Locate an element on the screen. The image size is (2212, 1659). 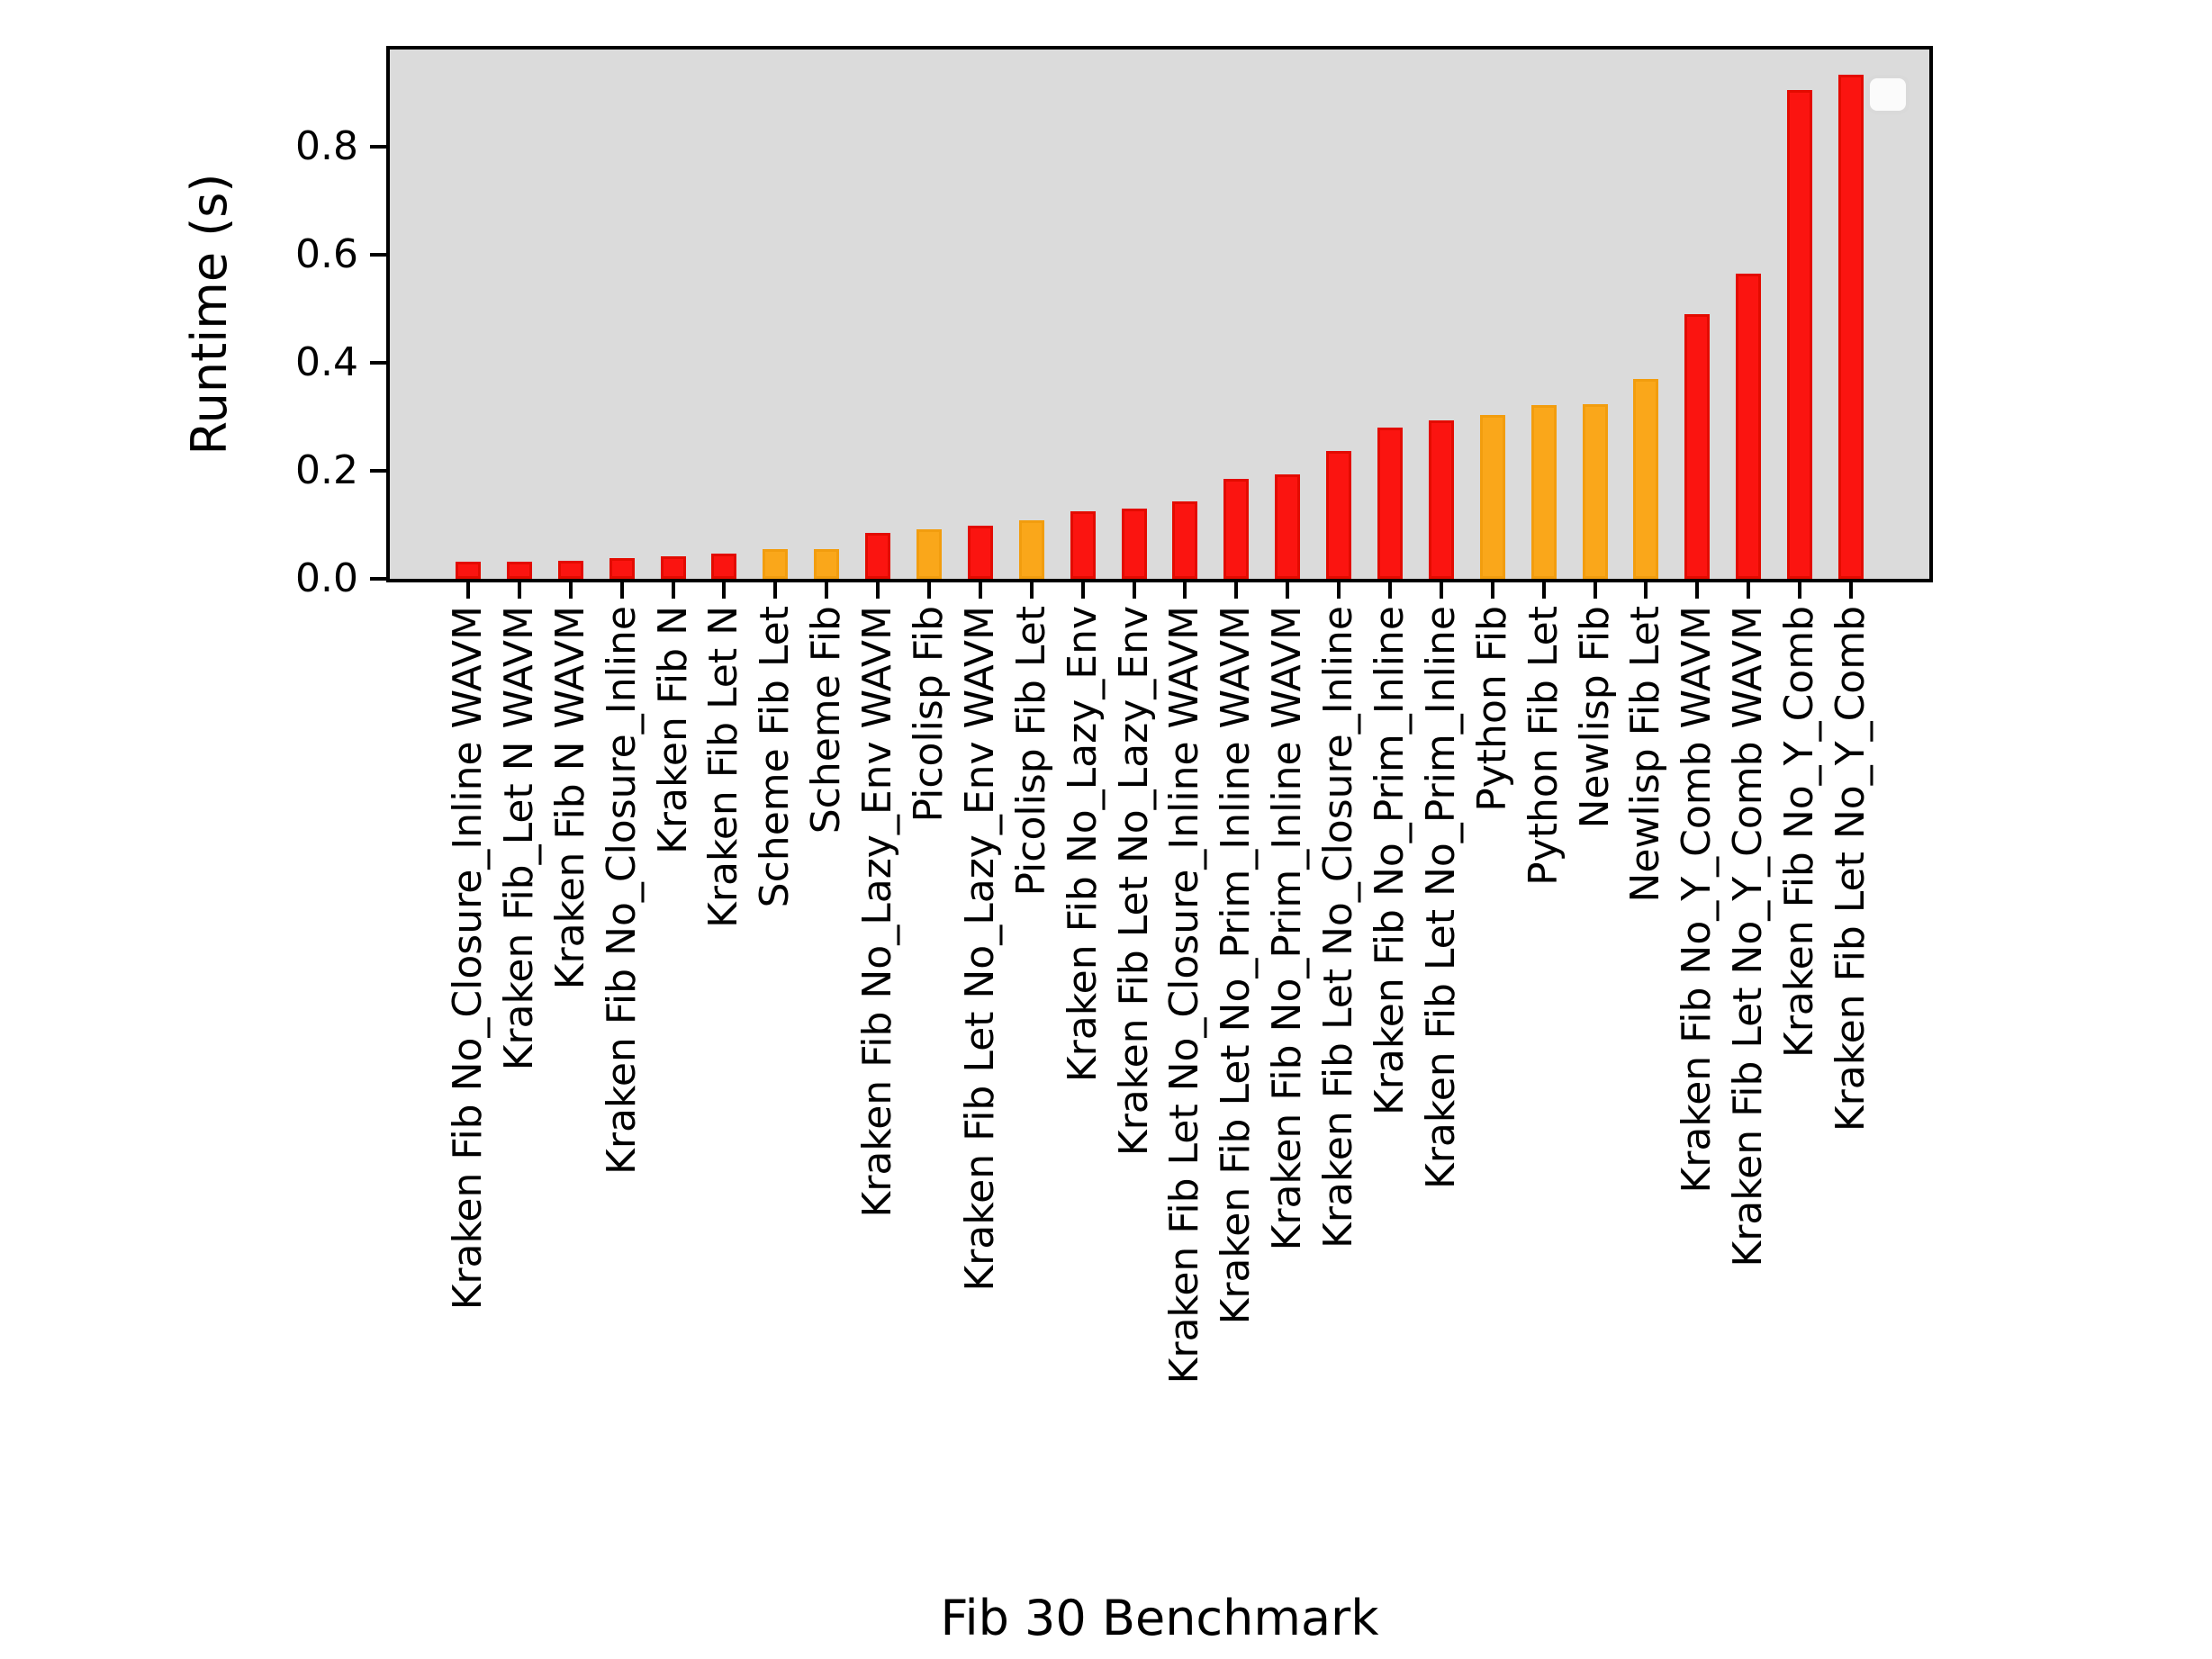
x-tick-label-text: Newlisp Fib Let is located at coordinates (1645, 754).